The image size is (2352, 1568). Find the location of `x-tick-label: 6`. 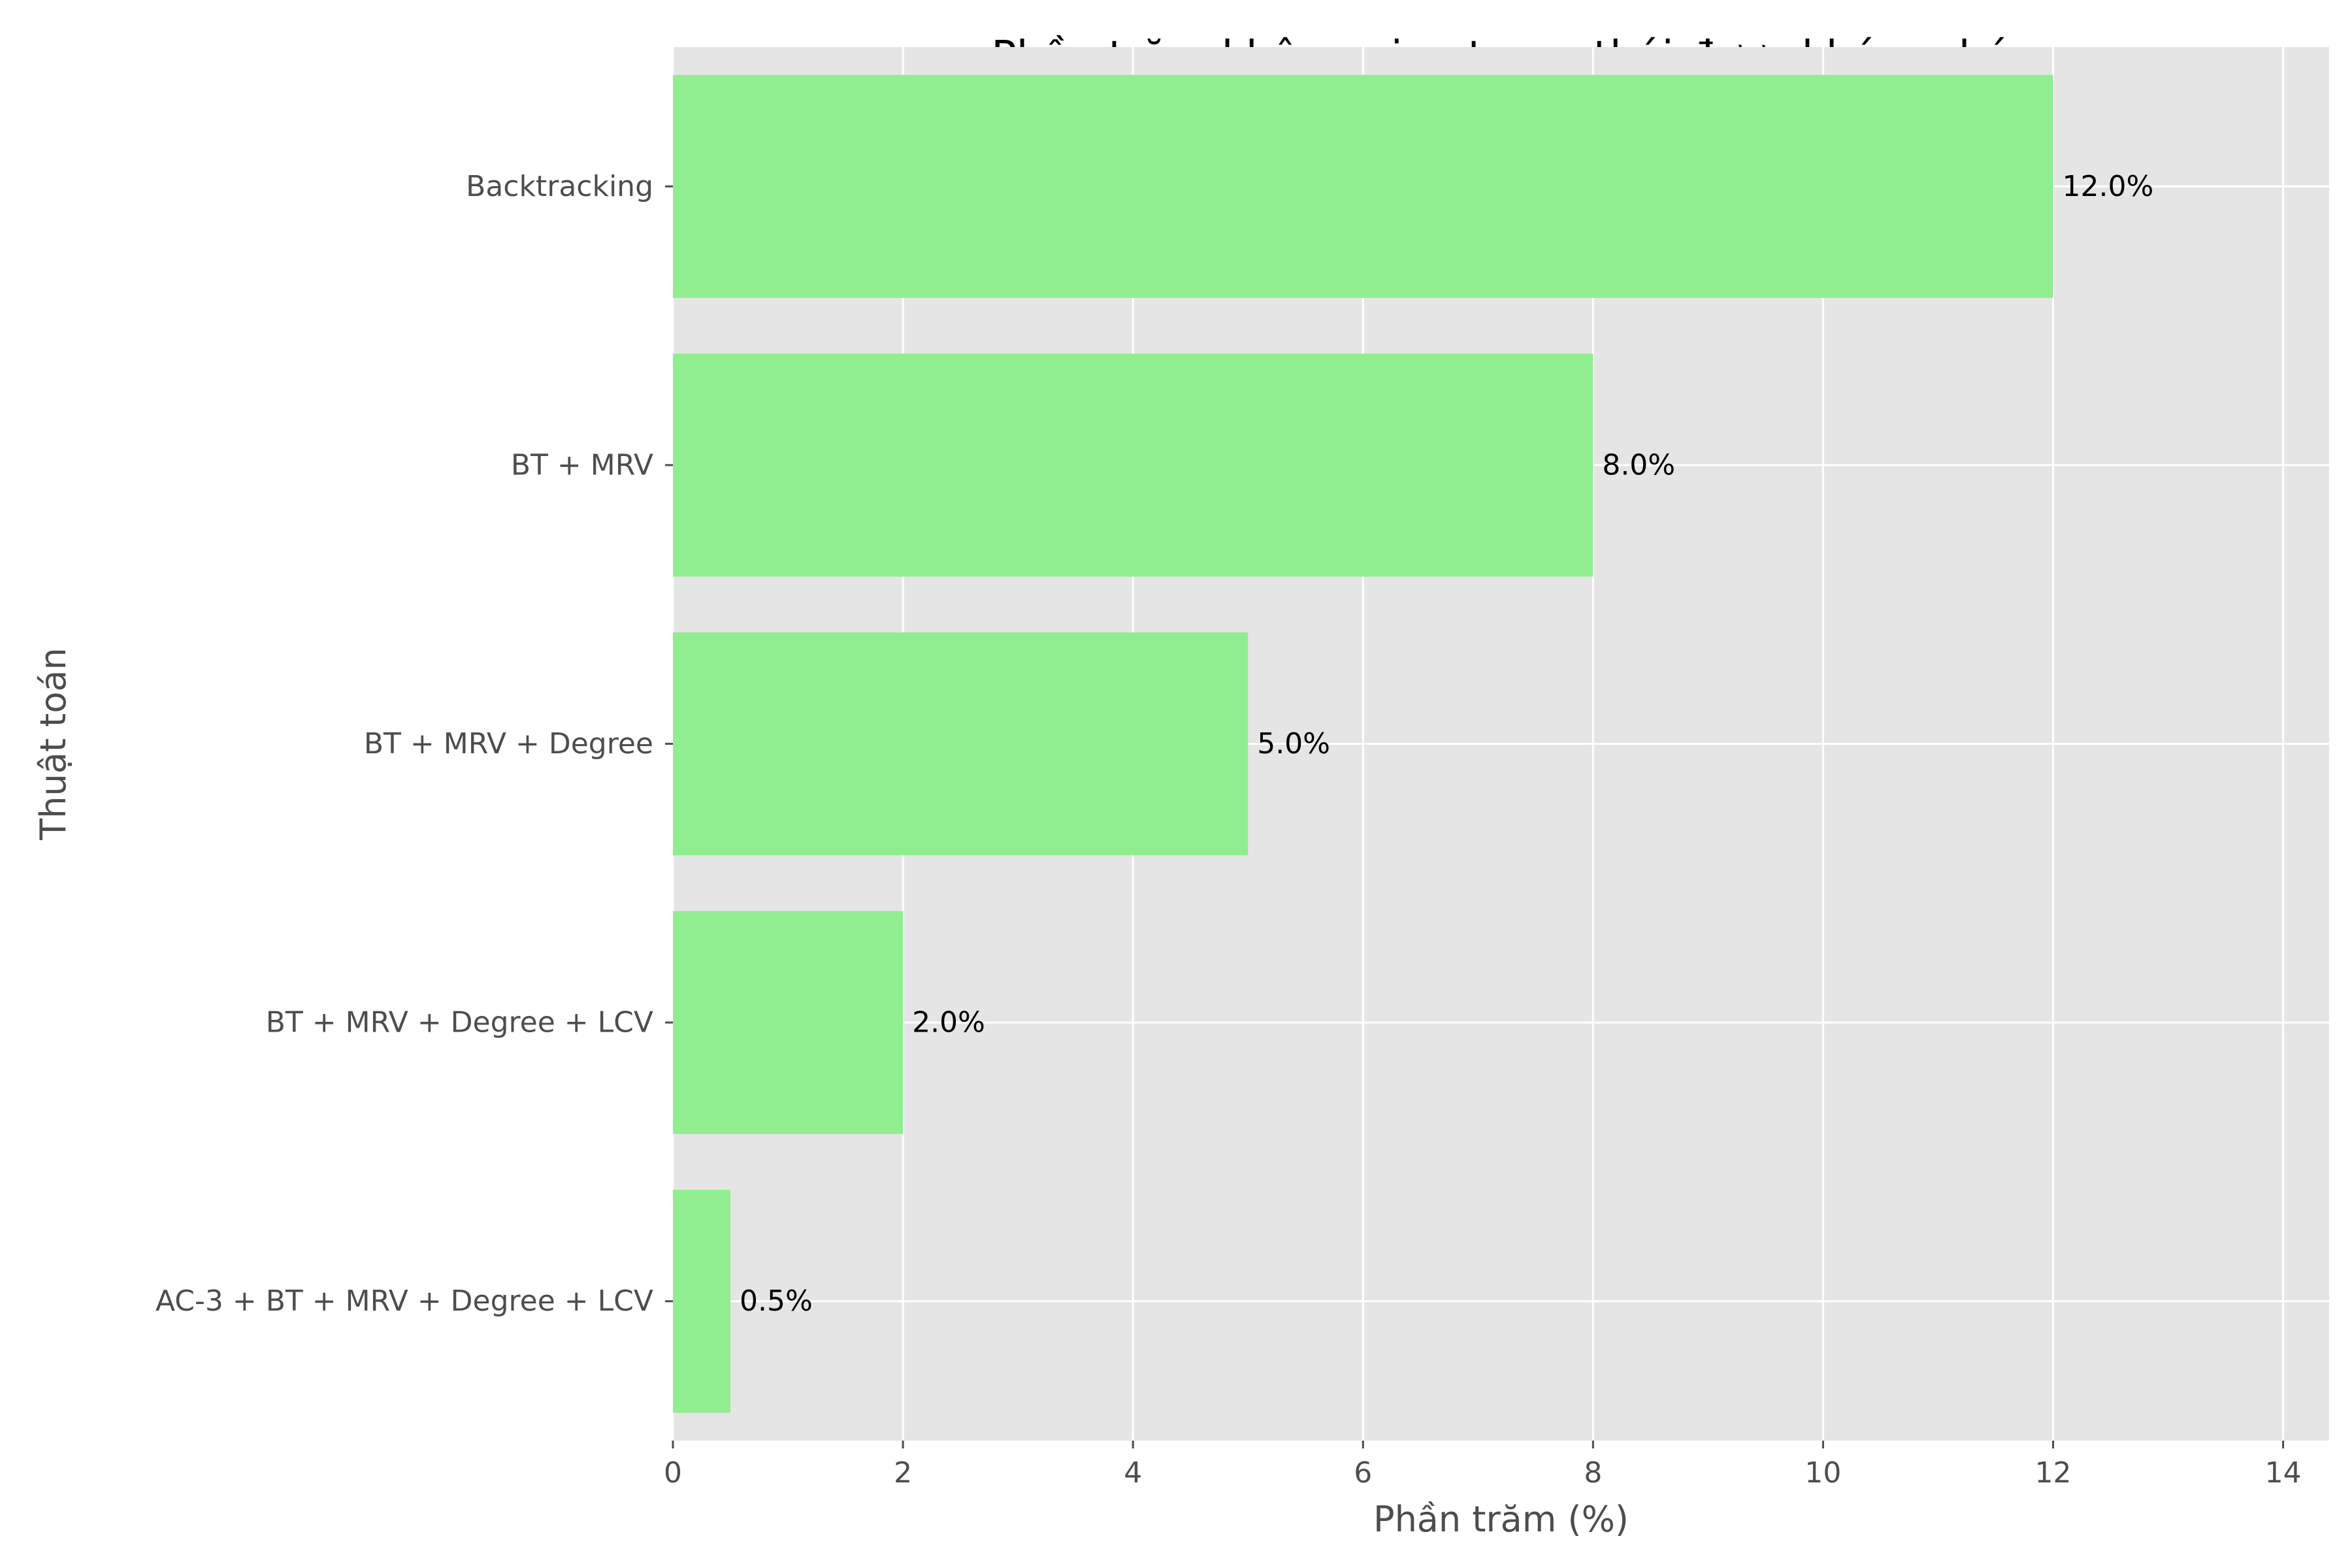

x-tick-label: 6 is located at coordinates (1363, 1473).